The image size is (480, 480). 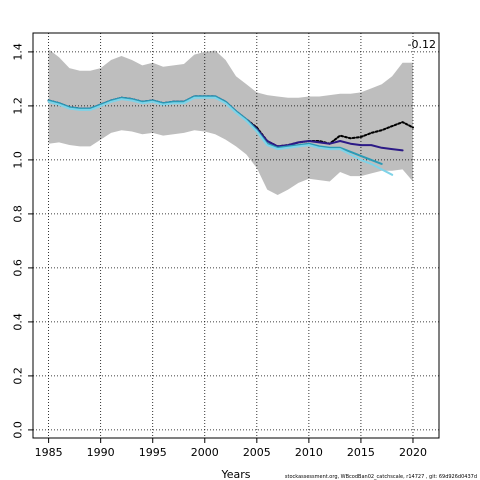 I want to click on series-layer, so click(x=230, y=135).